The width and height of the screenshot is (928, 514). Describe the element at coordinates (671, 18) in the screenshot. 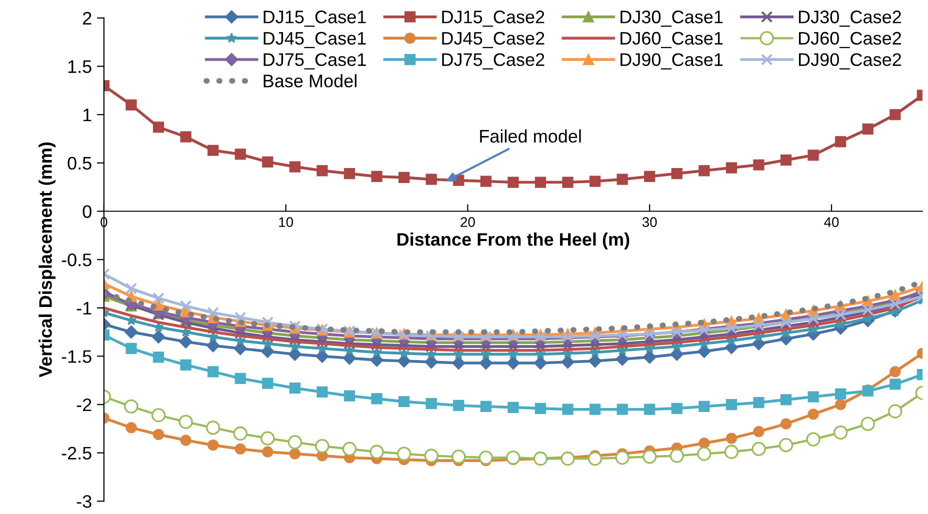

I see `legend-label: DJ30_Case1` at that location.